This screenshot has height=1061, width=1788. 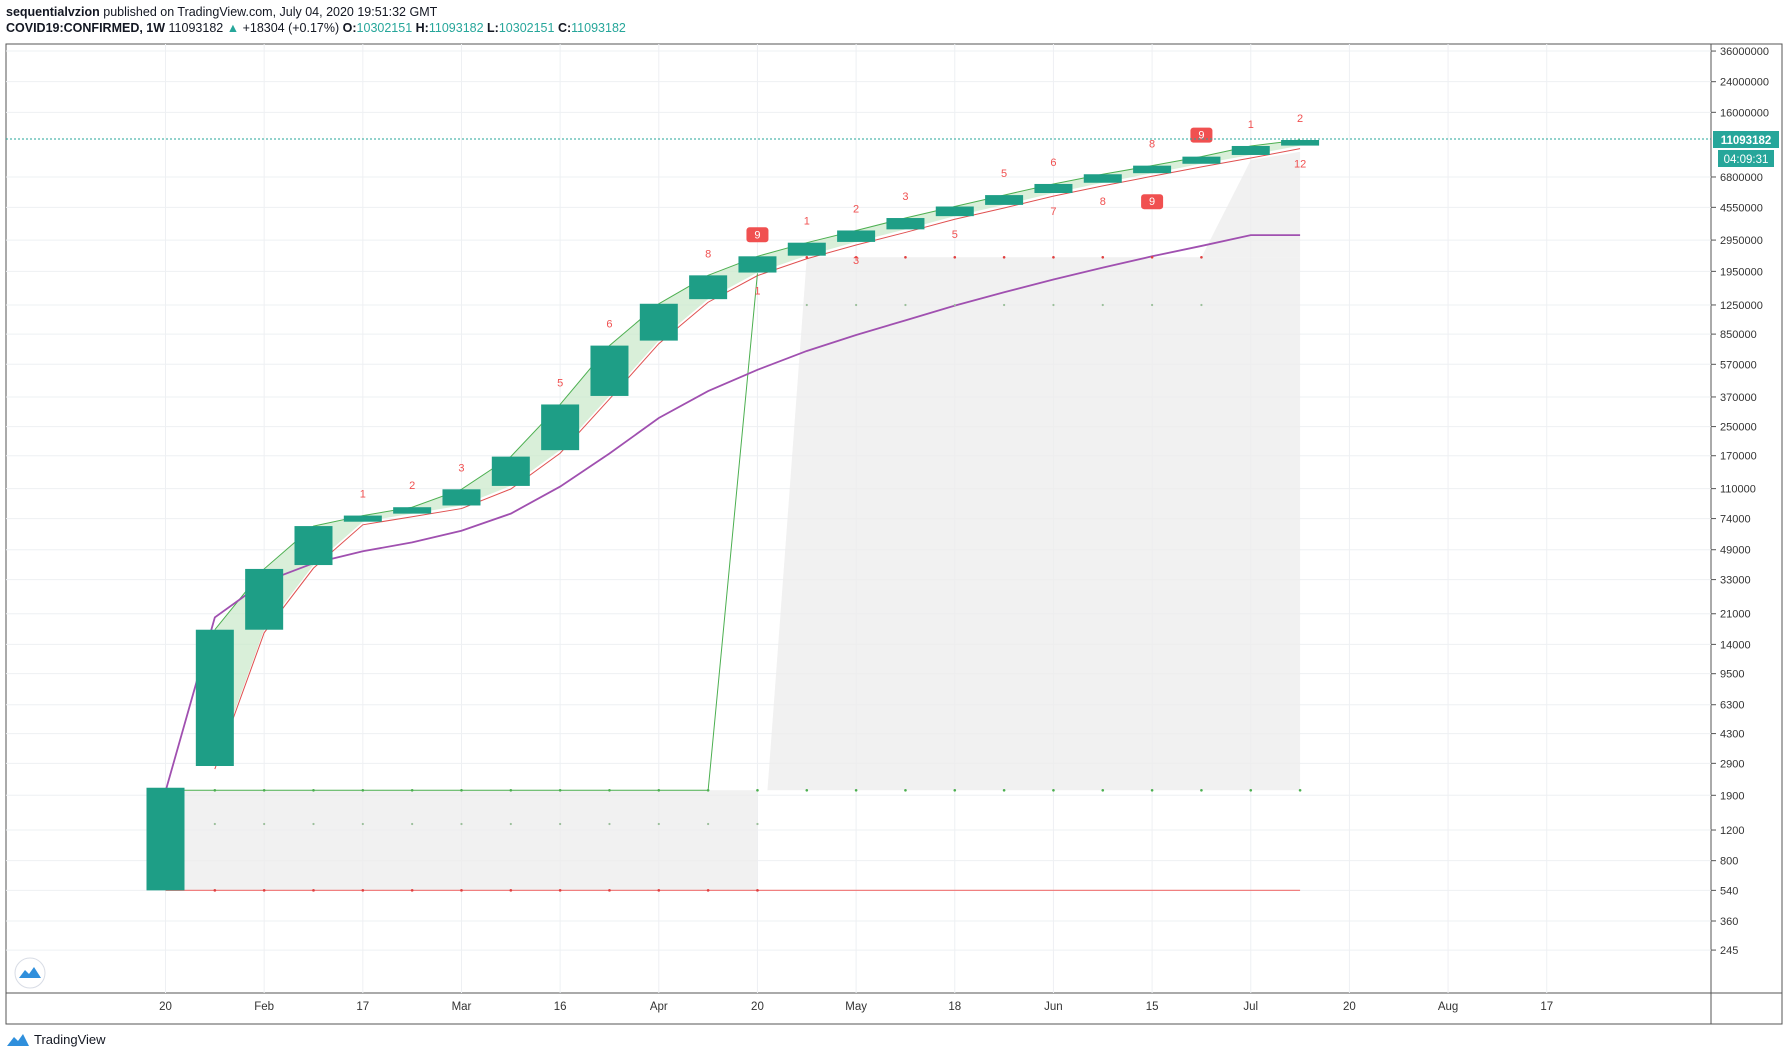 What do you see at coordinates (560, 1007) in the screenshot?
I see `x-tick-label: 16` at bounding box center [560, 1007].